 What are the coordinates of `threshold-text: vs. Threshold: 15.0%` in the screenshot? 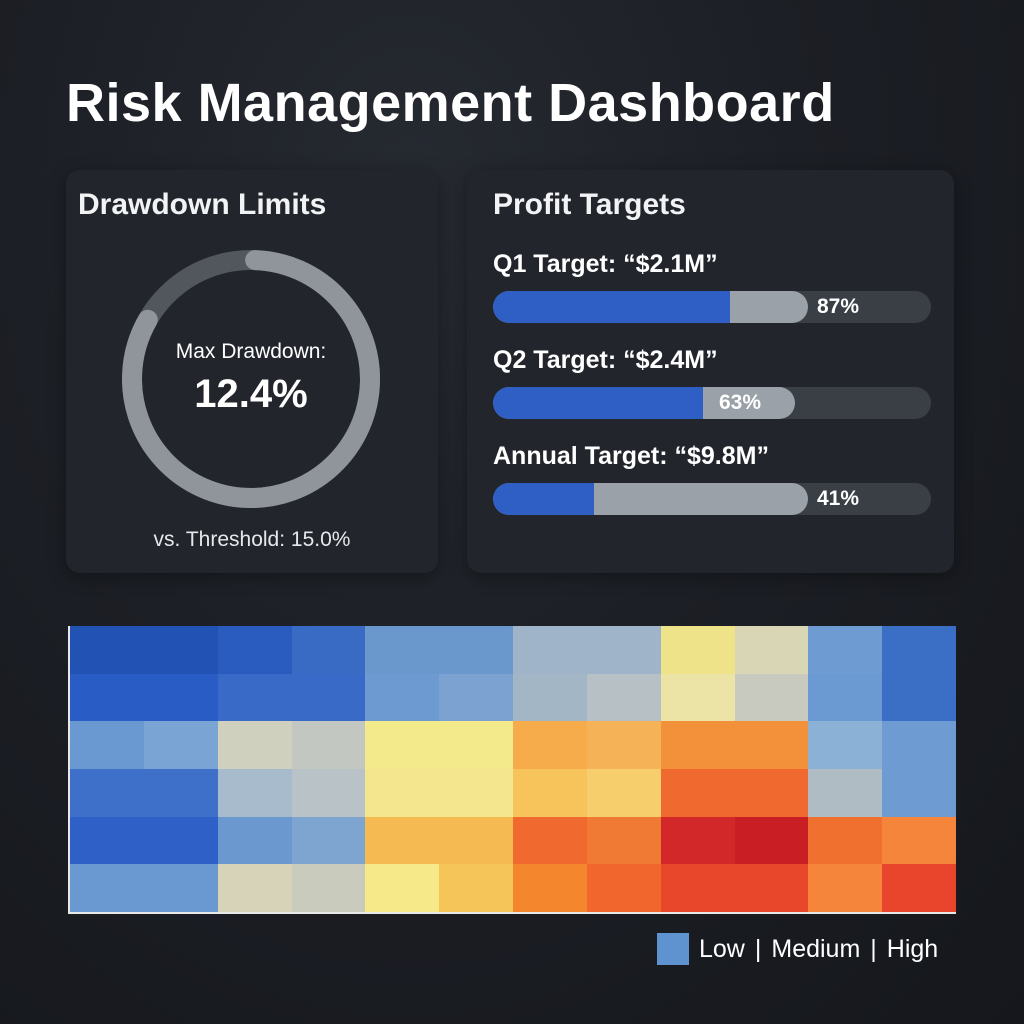 It's located at (252, 539).